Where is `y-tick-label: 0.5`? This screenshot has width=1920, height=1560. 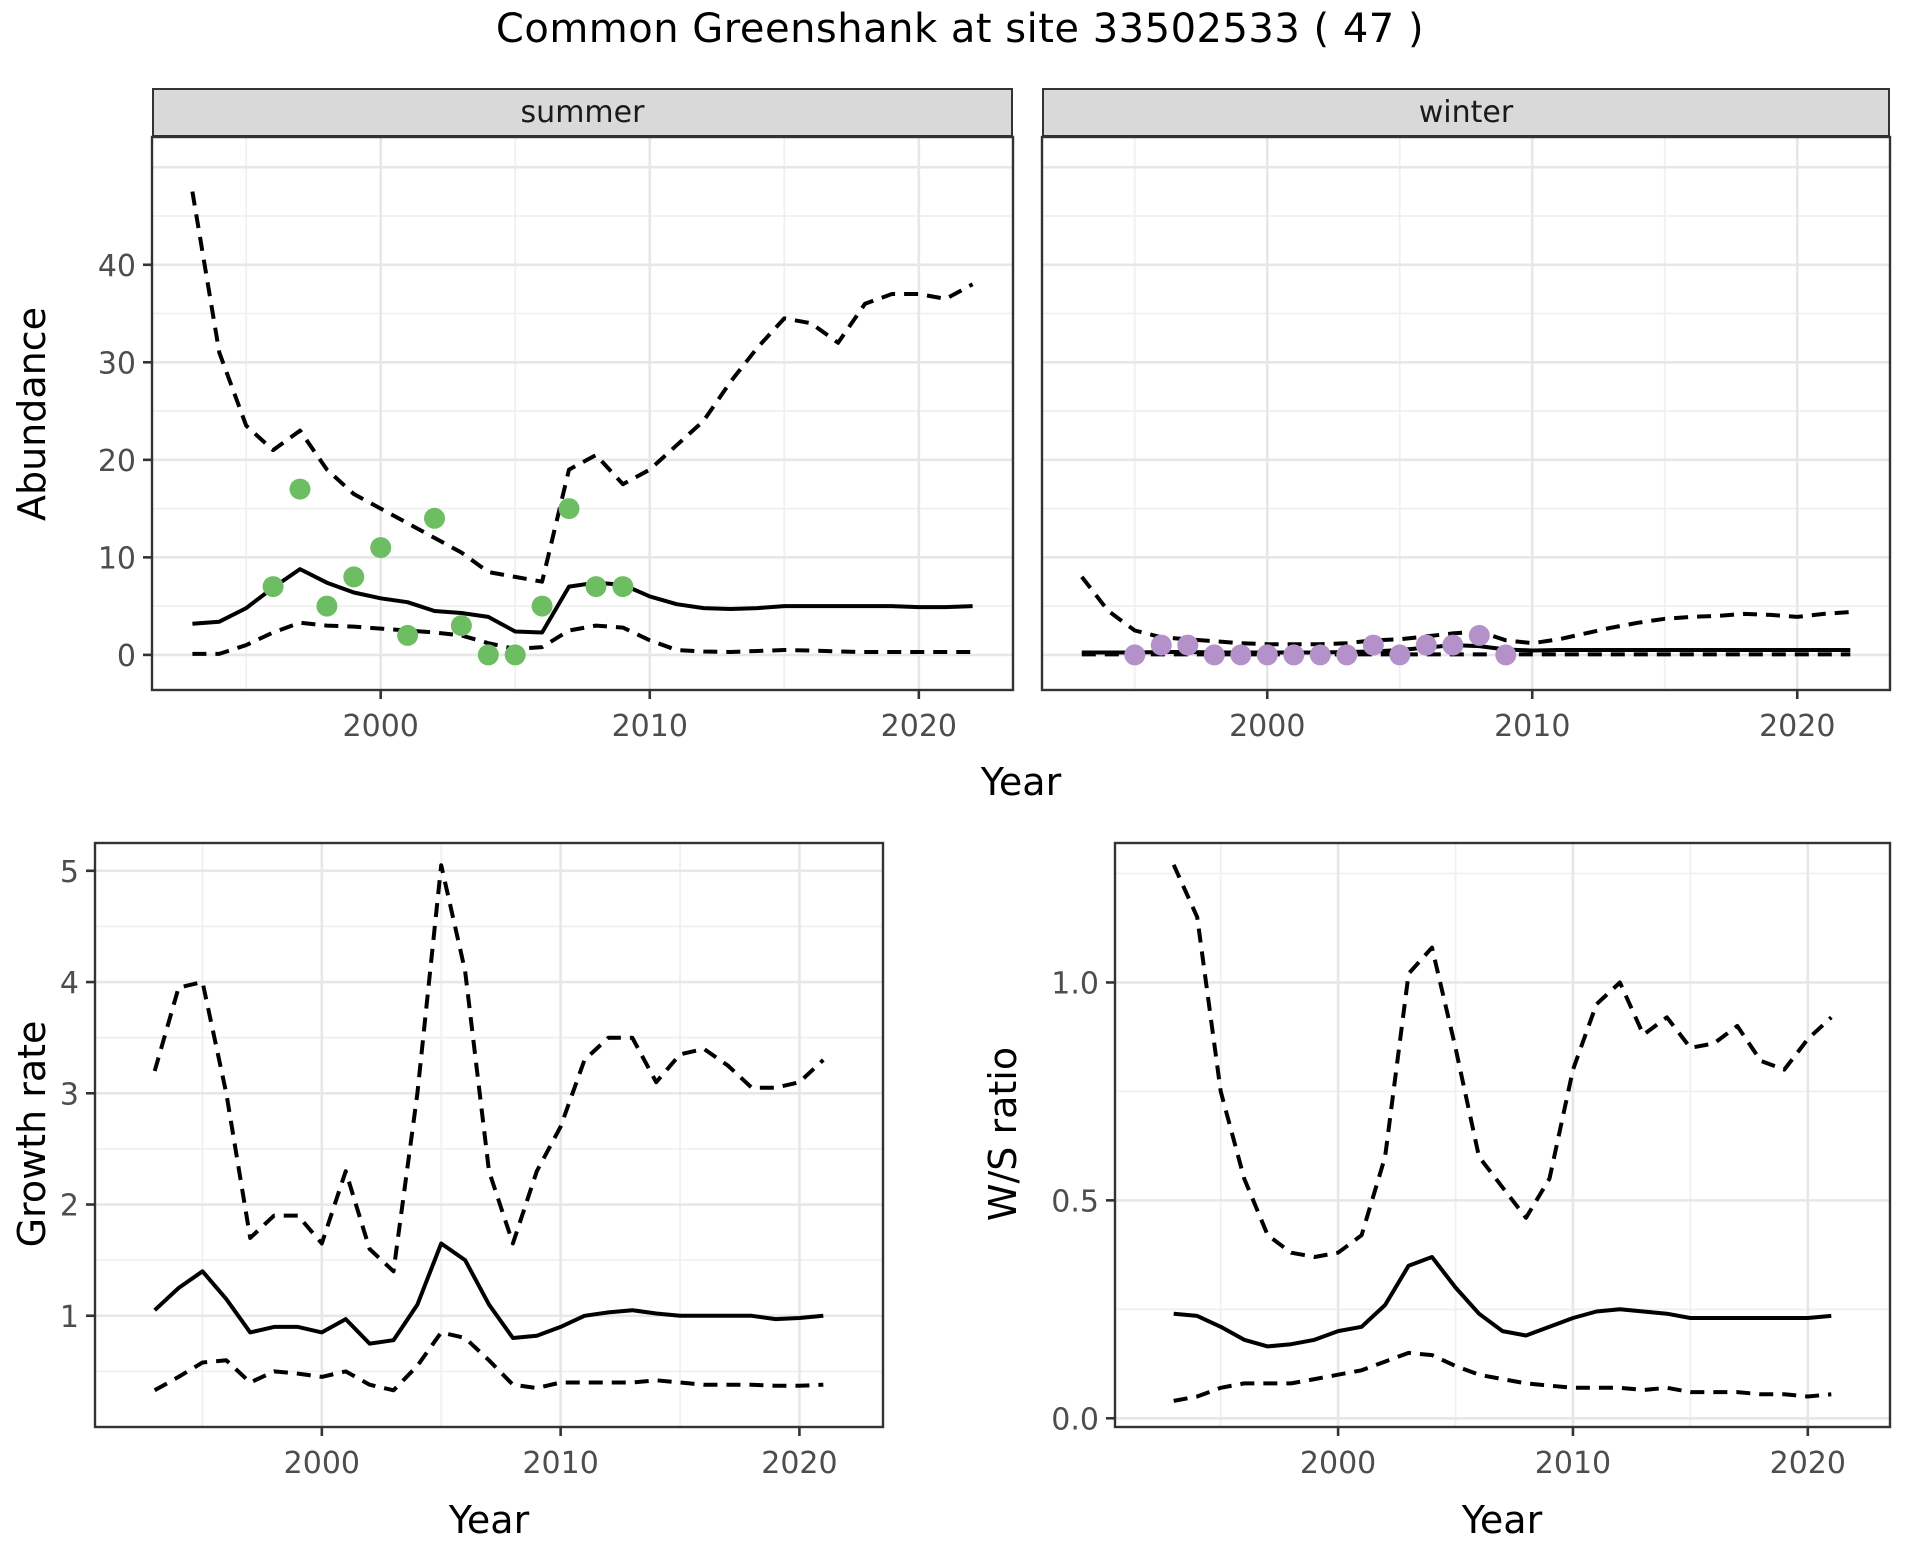 y-tick-label: 0.5 is located at coordinates (1075, 1201).